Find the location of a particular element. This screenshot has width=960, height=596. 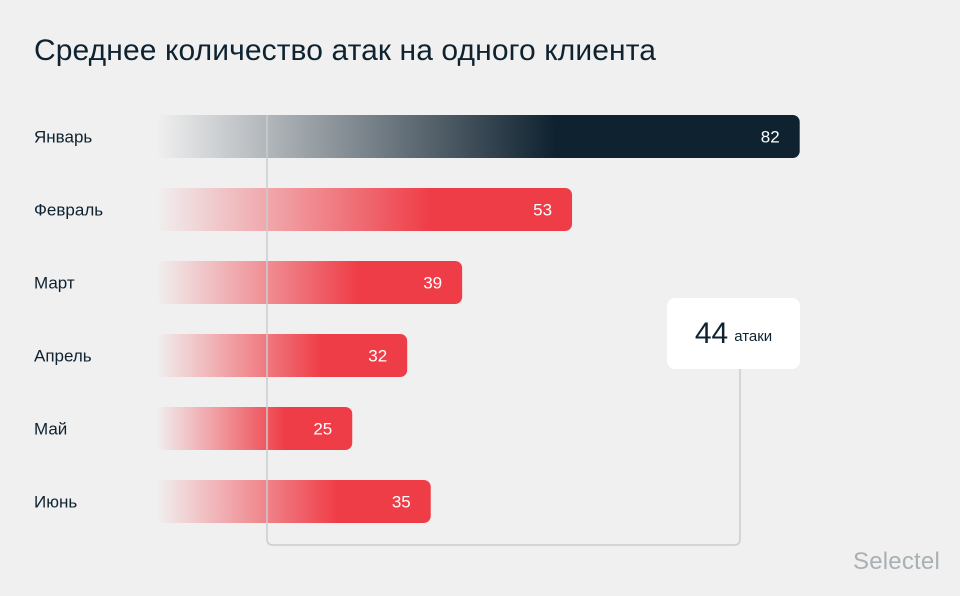

callout-unit: атаки is located at coordinates (753, 336).